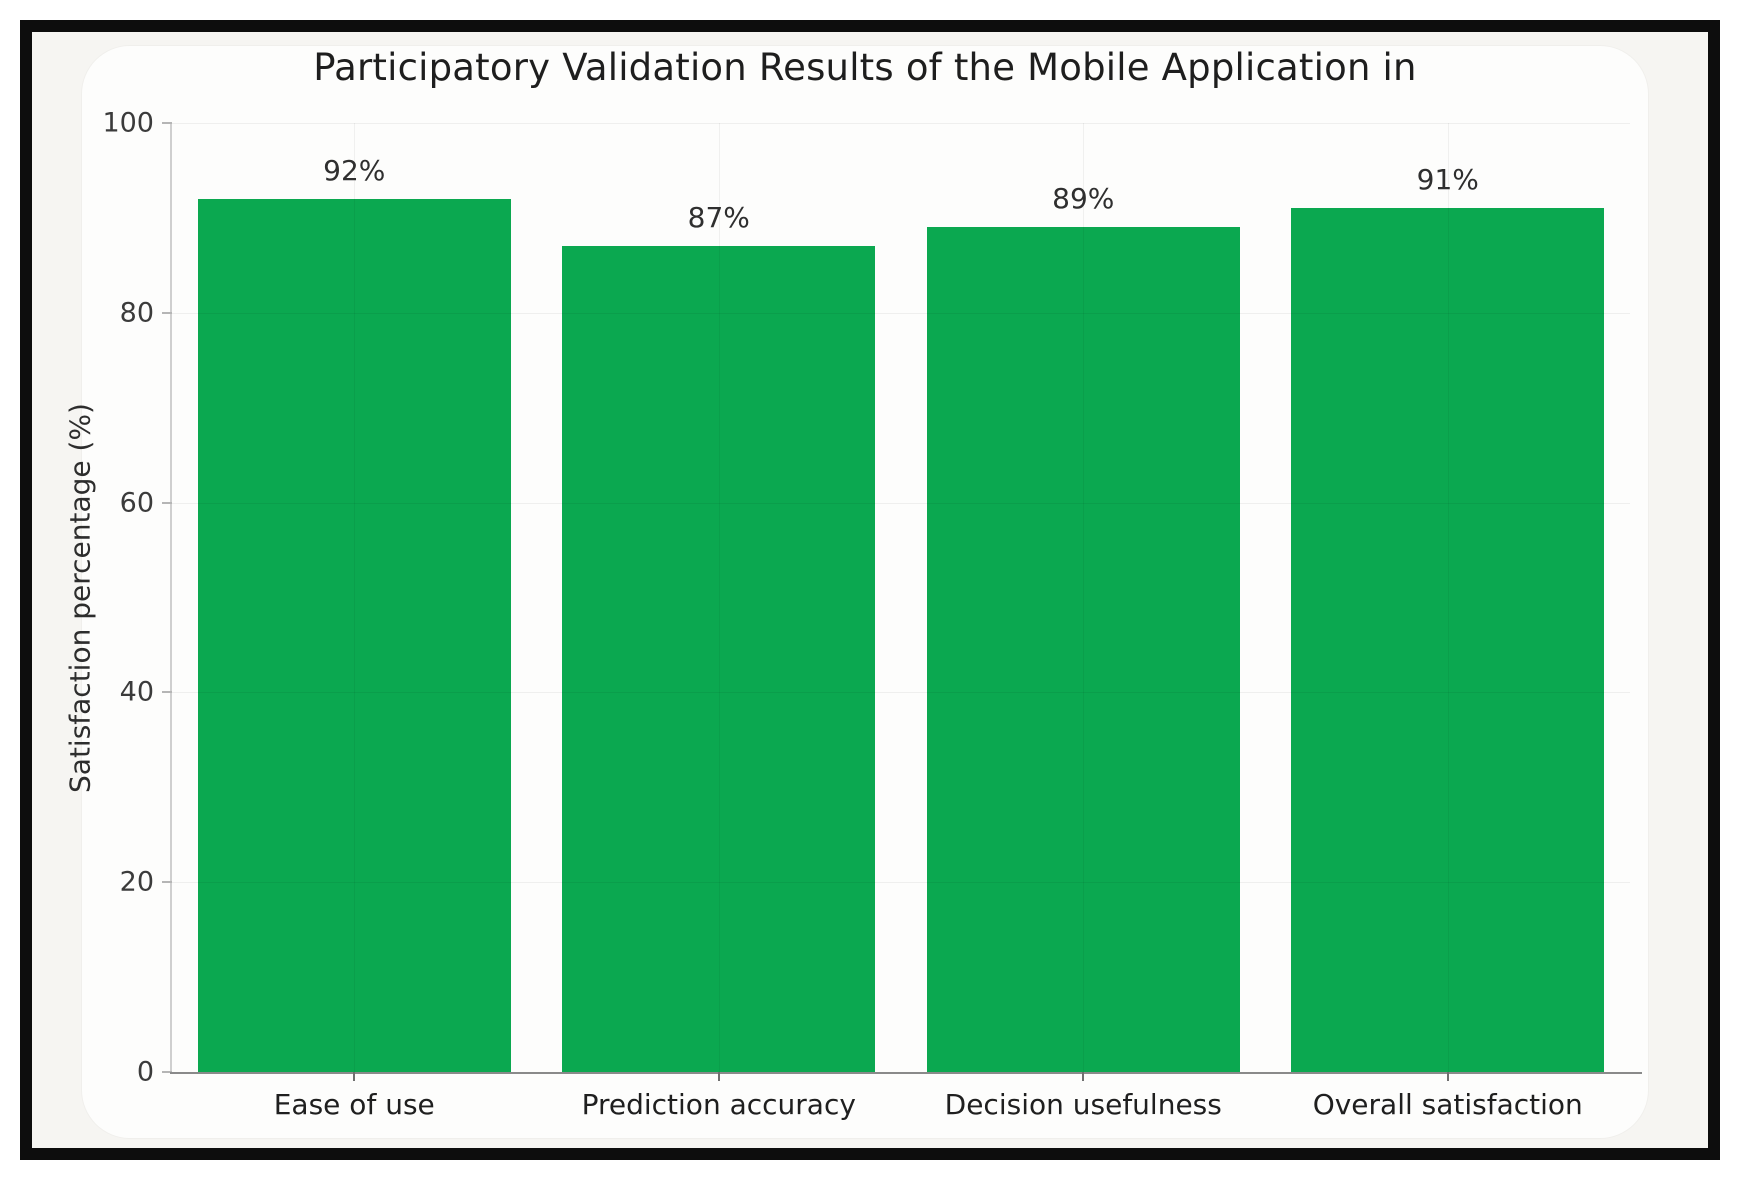 The width and height of the screenshot is (1742, 1183). What do you see at coordinates (1083, 1104) in the screenshot?
I see `x-tick-label: Decision usefulness` at bounding box center [1083, 1104].